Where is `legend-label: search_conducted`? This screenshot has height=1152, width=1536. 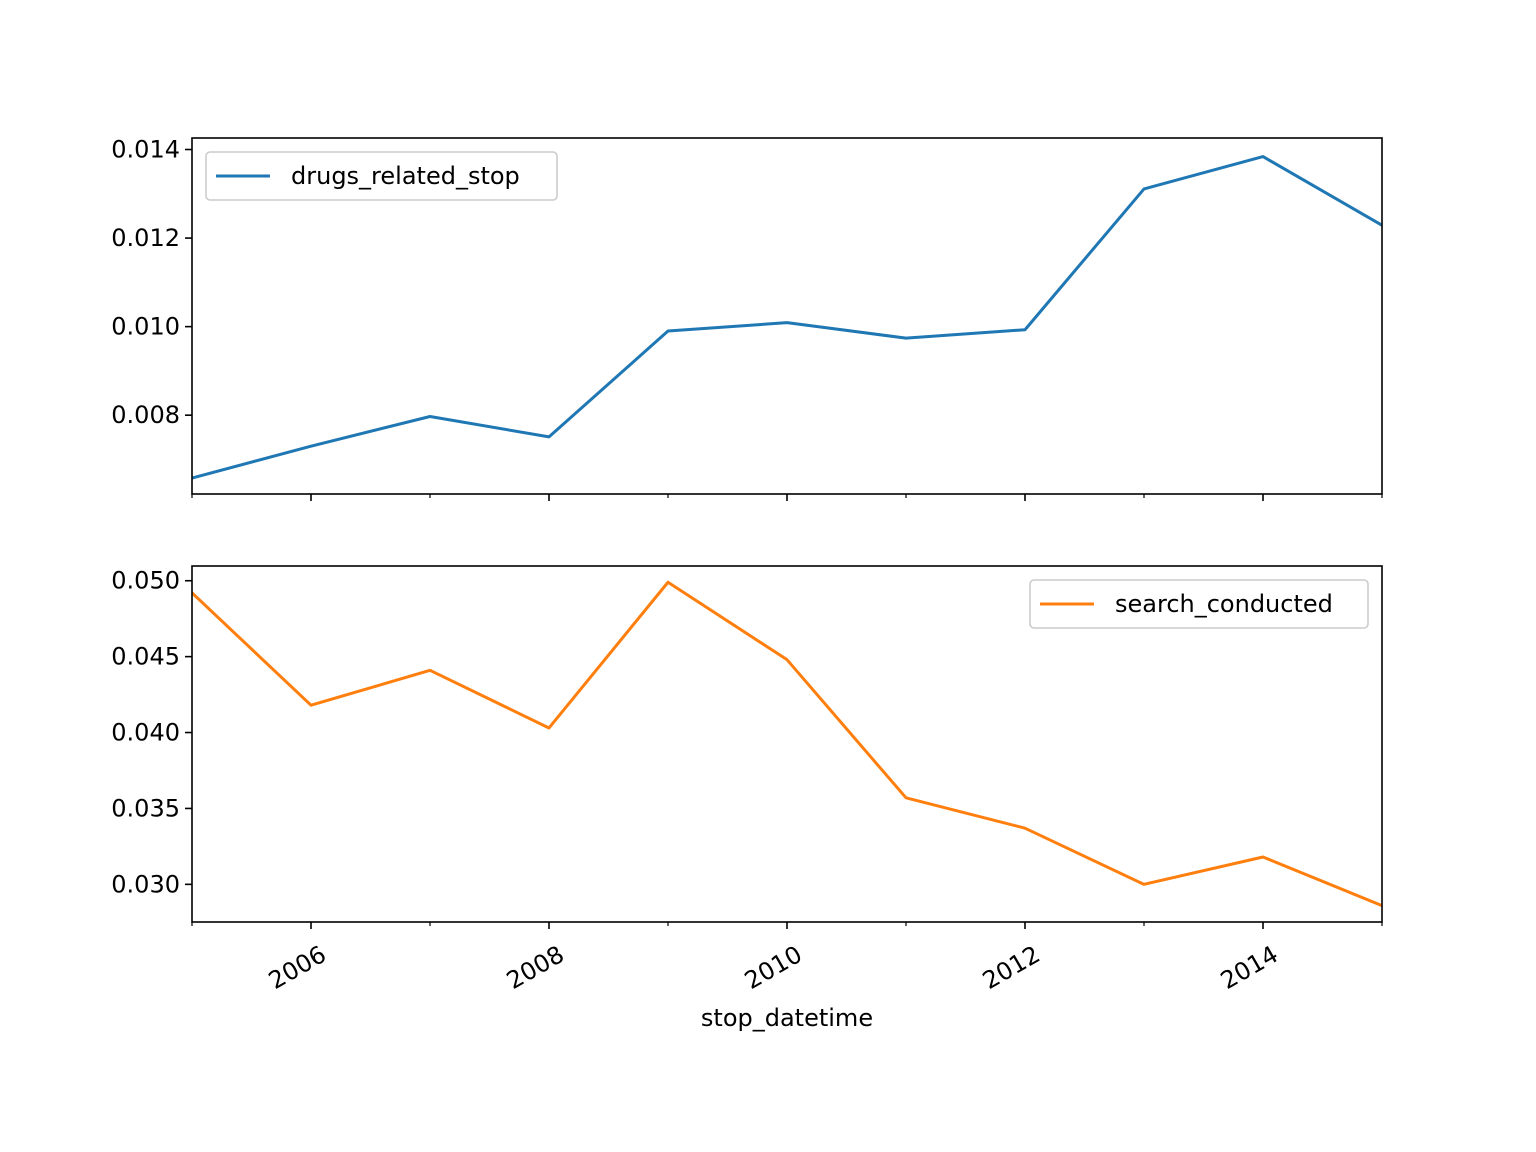
legend-label: search_conducted is located at coordinates (1224, 604).